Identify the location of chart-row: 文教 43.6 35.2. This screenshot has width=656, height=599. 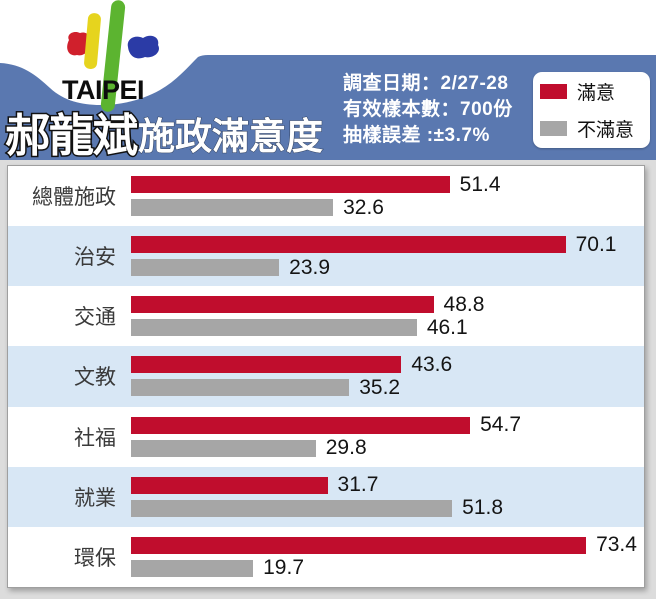
(326, 376).